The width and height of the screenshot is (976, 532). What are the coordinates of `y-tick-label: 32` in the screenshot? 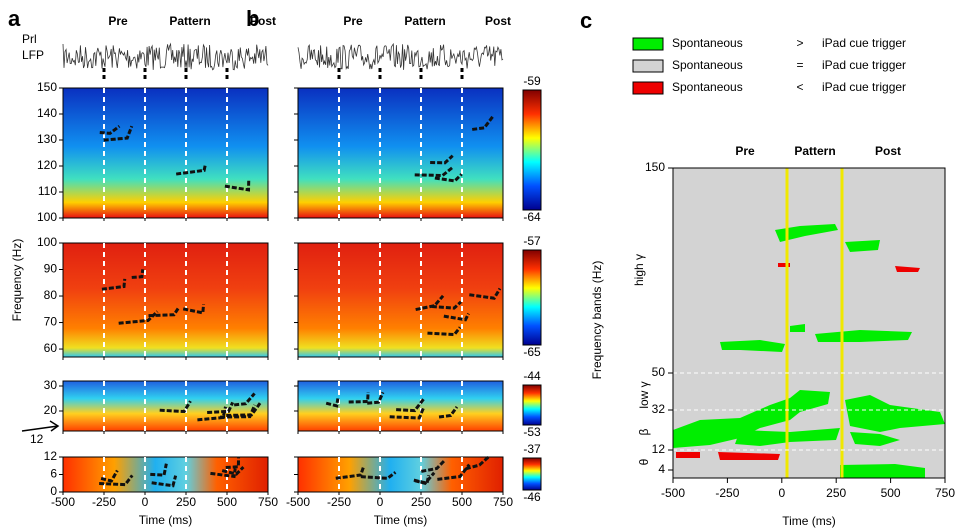 It's located at (659, 409).